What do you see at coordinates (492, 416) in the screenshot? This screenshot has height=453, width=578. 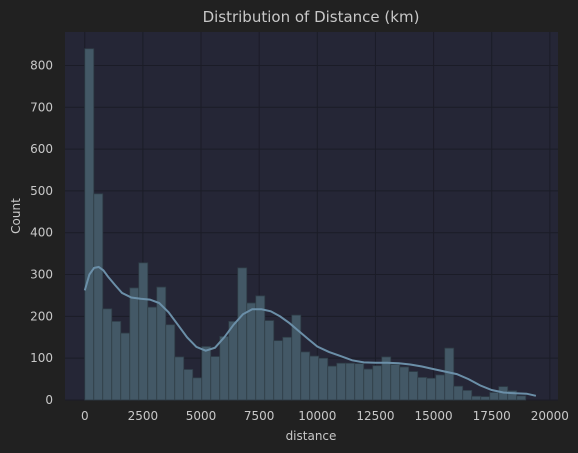 I see `x-tick-label: 17500` at bounding box center [492, 416].